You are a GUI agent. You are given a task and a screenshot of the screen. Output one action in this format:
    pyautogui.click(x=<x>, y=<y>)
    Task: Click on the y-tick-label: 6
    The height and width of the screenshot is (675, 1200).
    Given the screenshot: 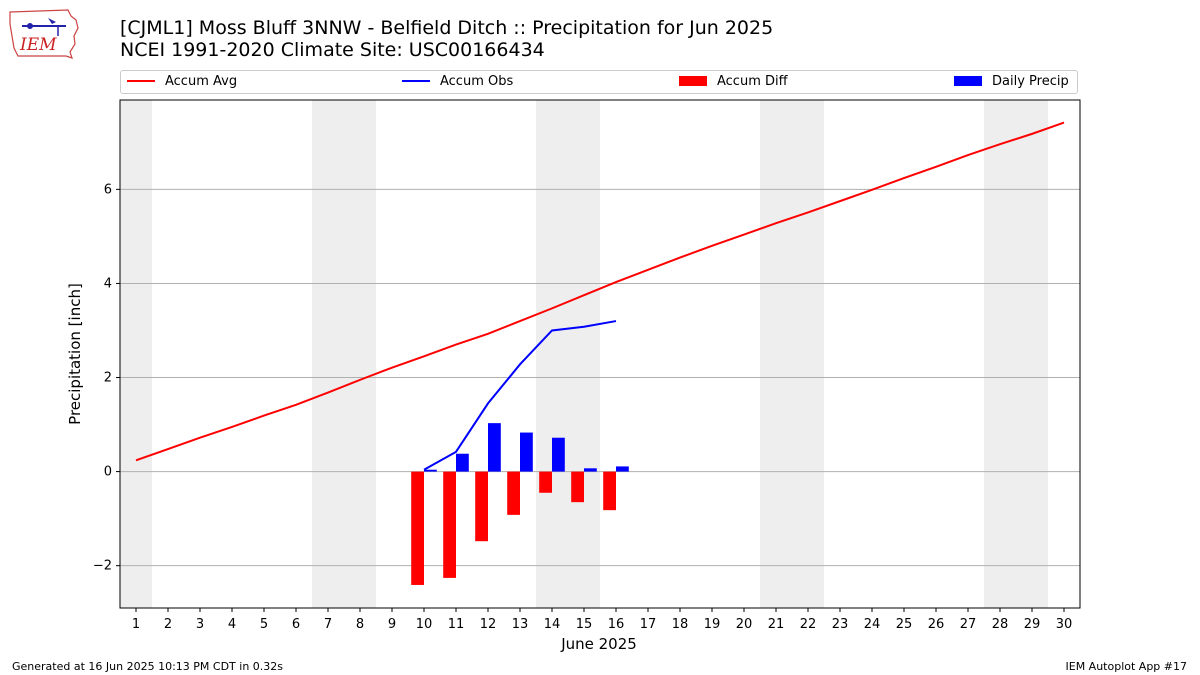 What is the action you would take?
    pyautogui.click(x=108, y=189)
    